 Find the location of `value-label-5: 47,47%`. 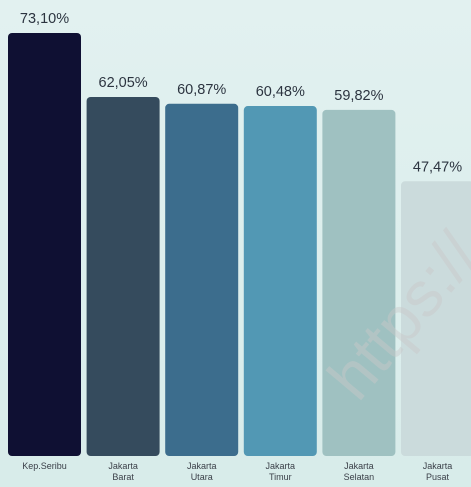

value-label-5: 47,47% is located at coordinates (437, 167).